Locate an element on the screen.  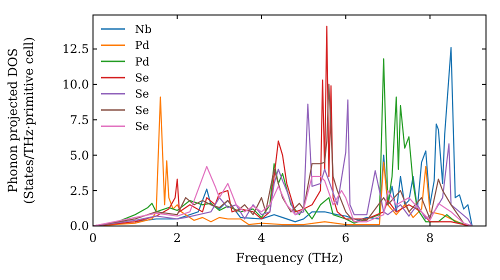
x-tick-label: 8 is located at coordinates (430, 238).